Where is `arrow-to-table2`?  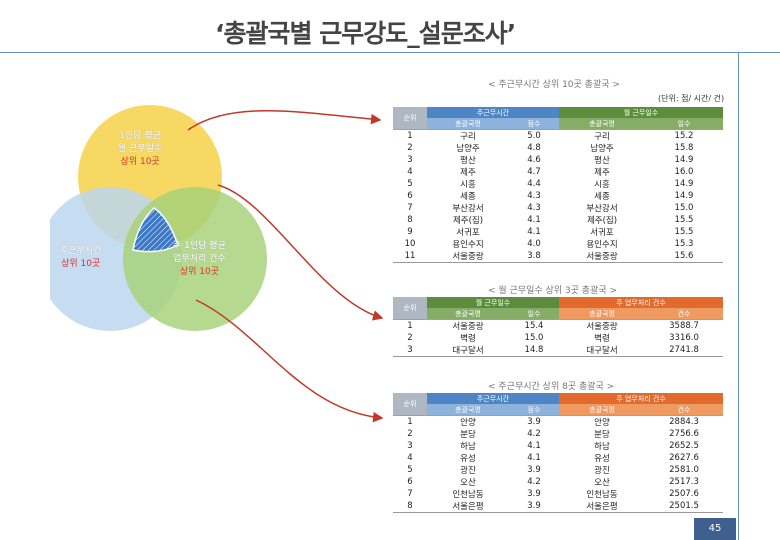
arrow-to-table2 is located at coordinates (300, 252).